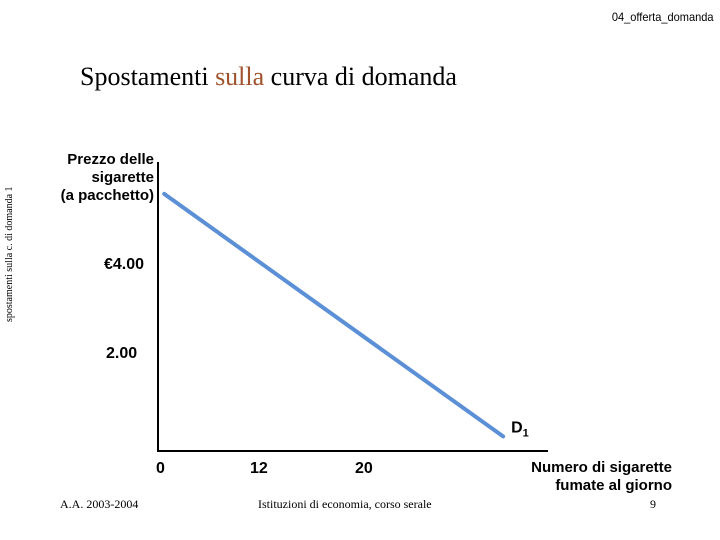  I want to click on x-axis-label-line: Numero di sigarette, so click(601, 467).